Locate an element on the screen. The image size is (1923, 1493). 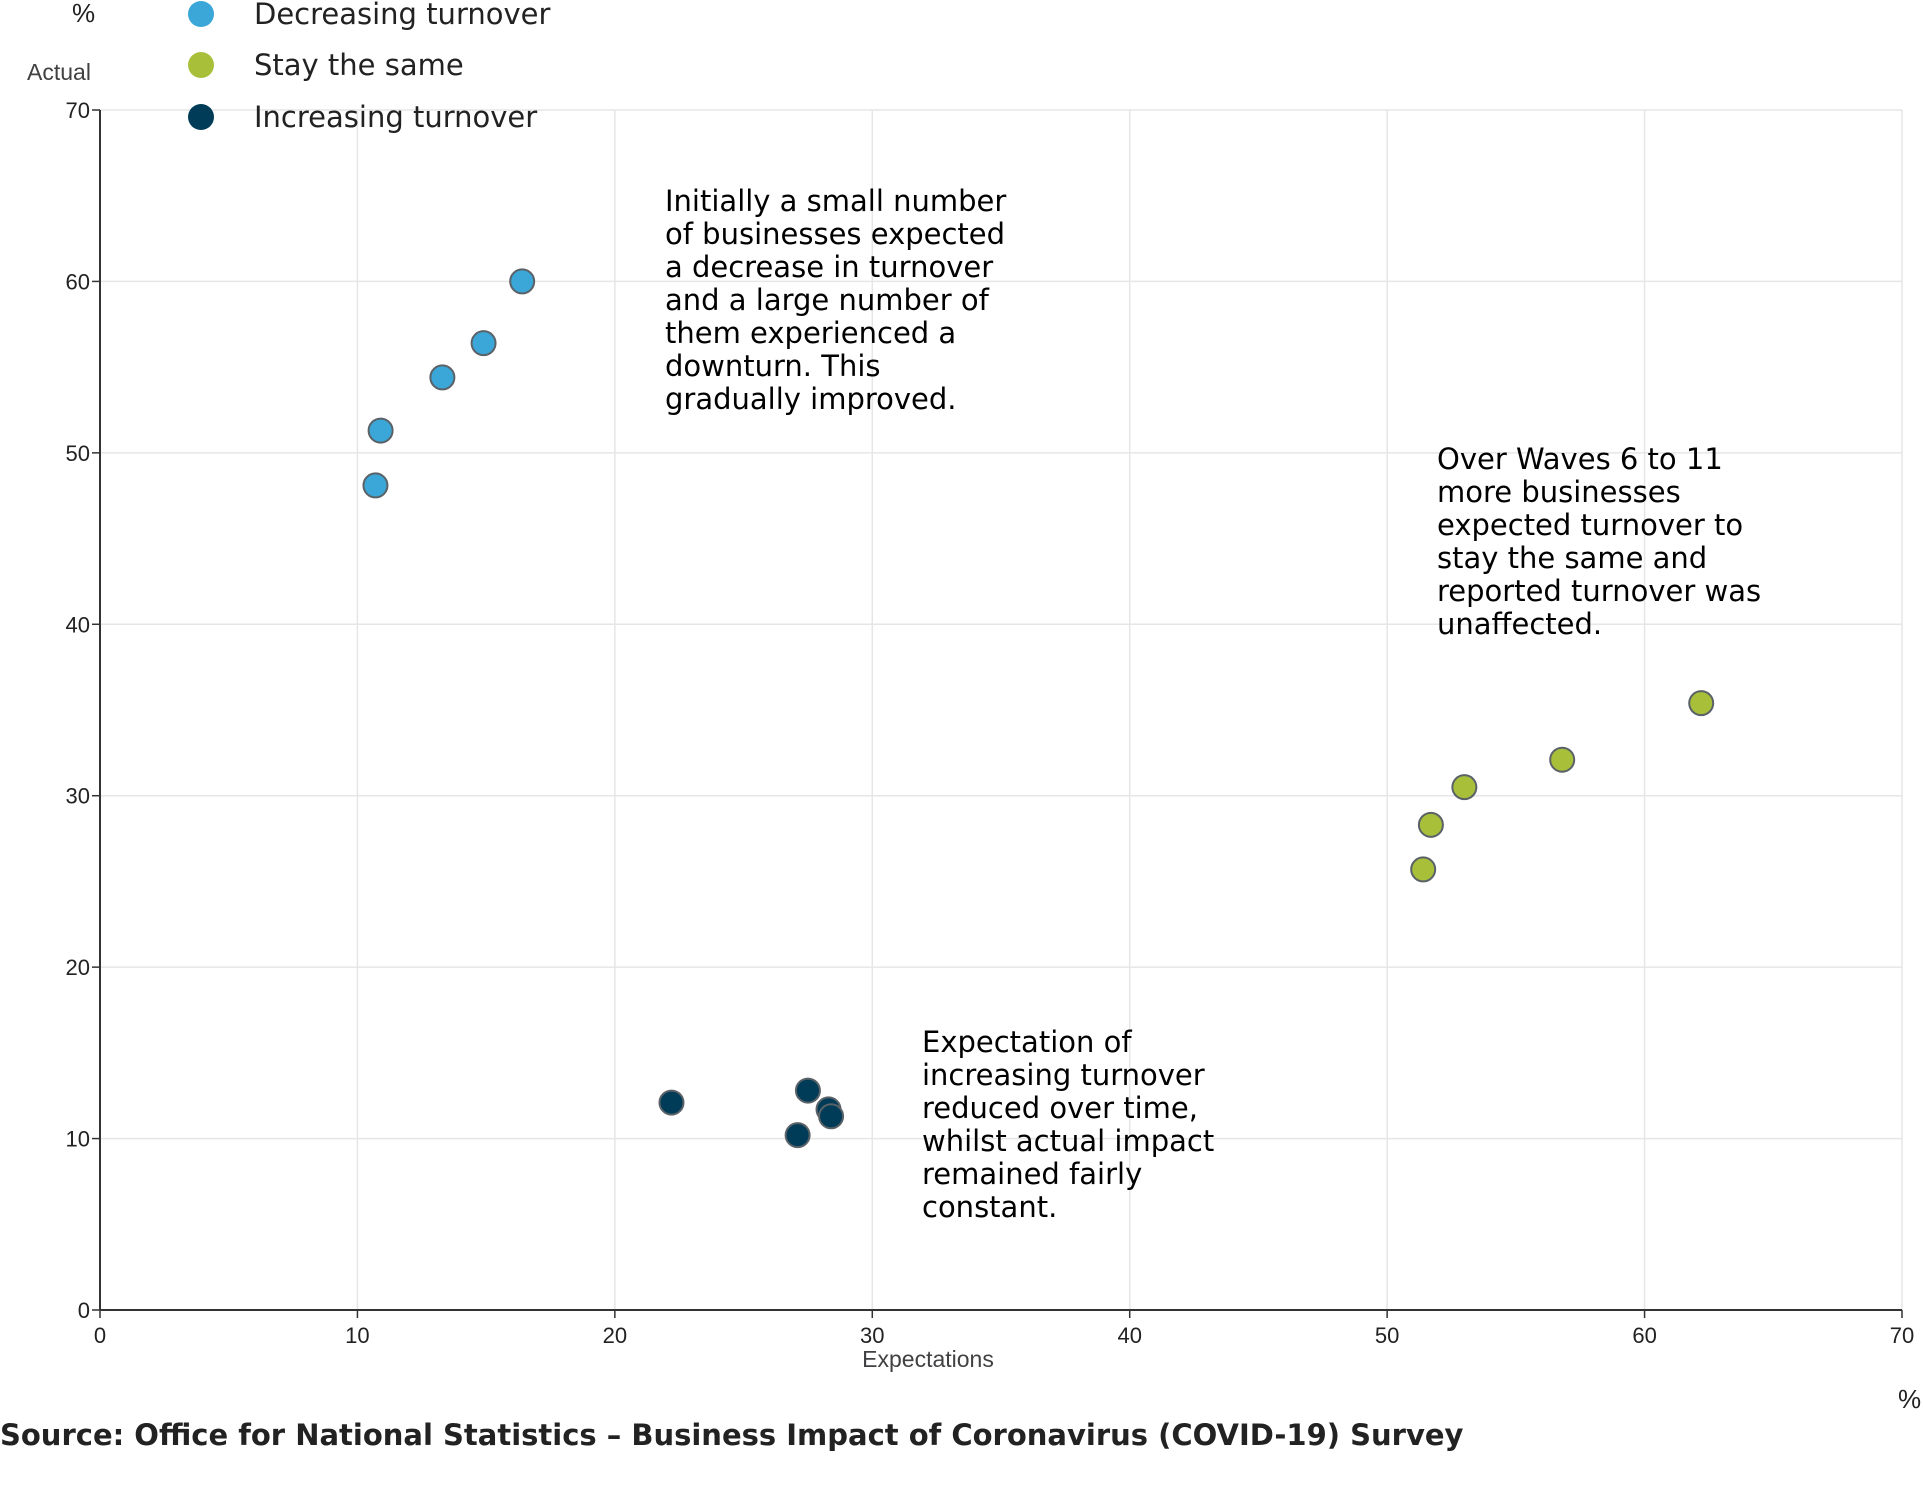
annotation-line: increasing turnover is located at coordinates (1063, 1075).